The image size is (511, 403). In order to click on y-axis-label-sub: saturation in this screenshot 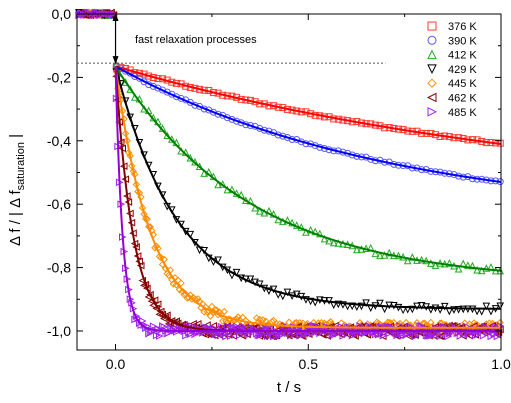, I will do `click(21, 166)`.